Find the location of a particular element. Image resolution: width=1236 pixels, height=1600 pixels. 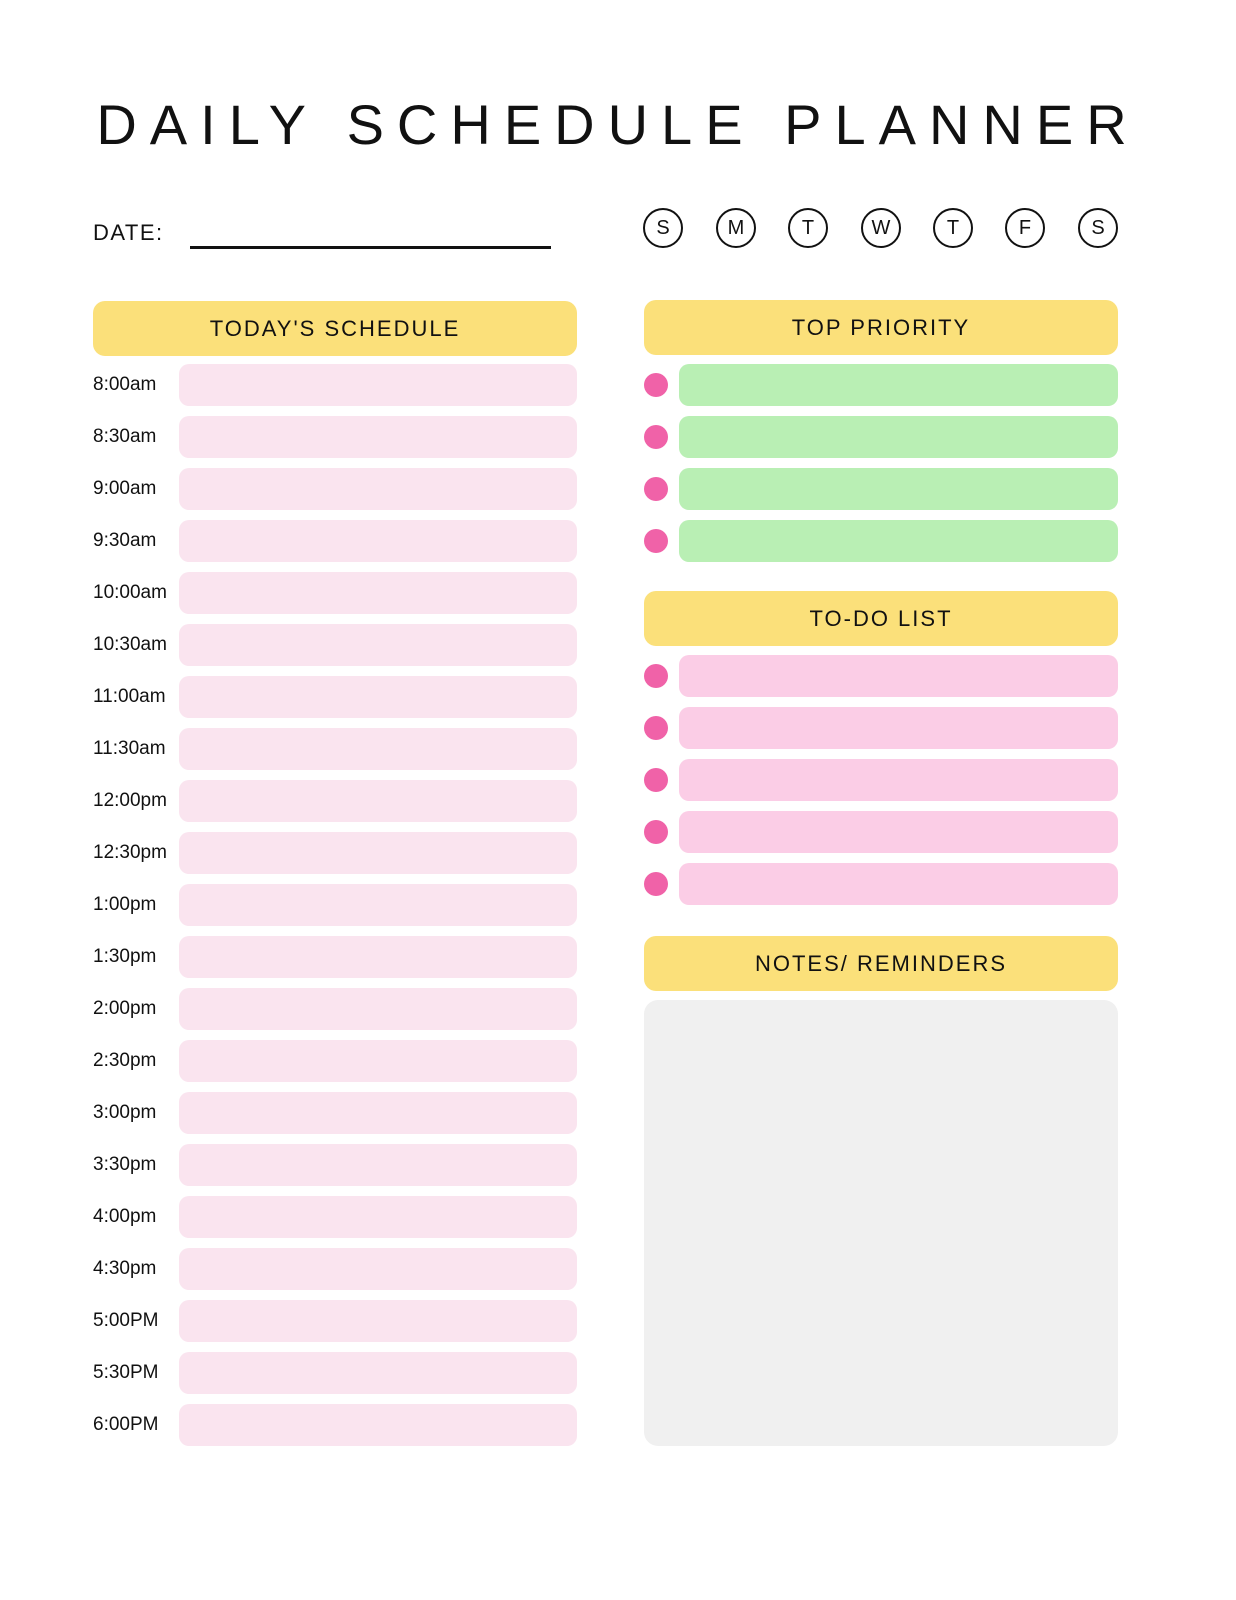

time-label: 5:30PM is located at coordinates (126, 1372).